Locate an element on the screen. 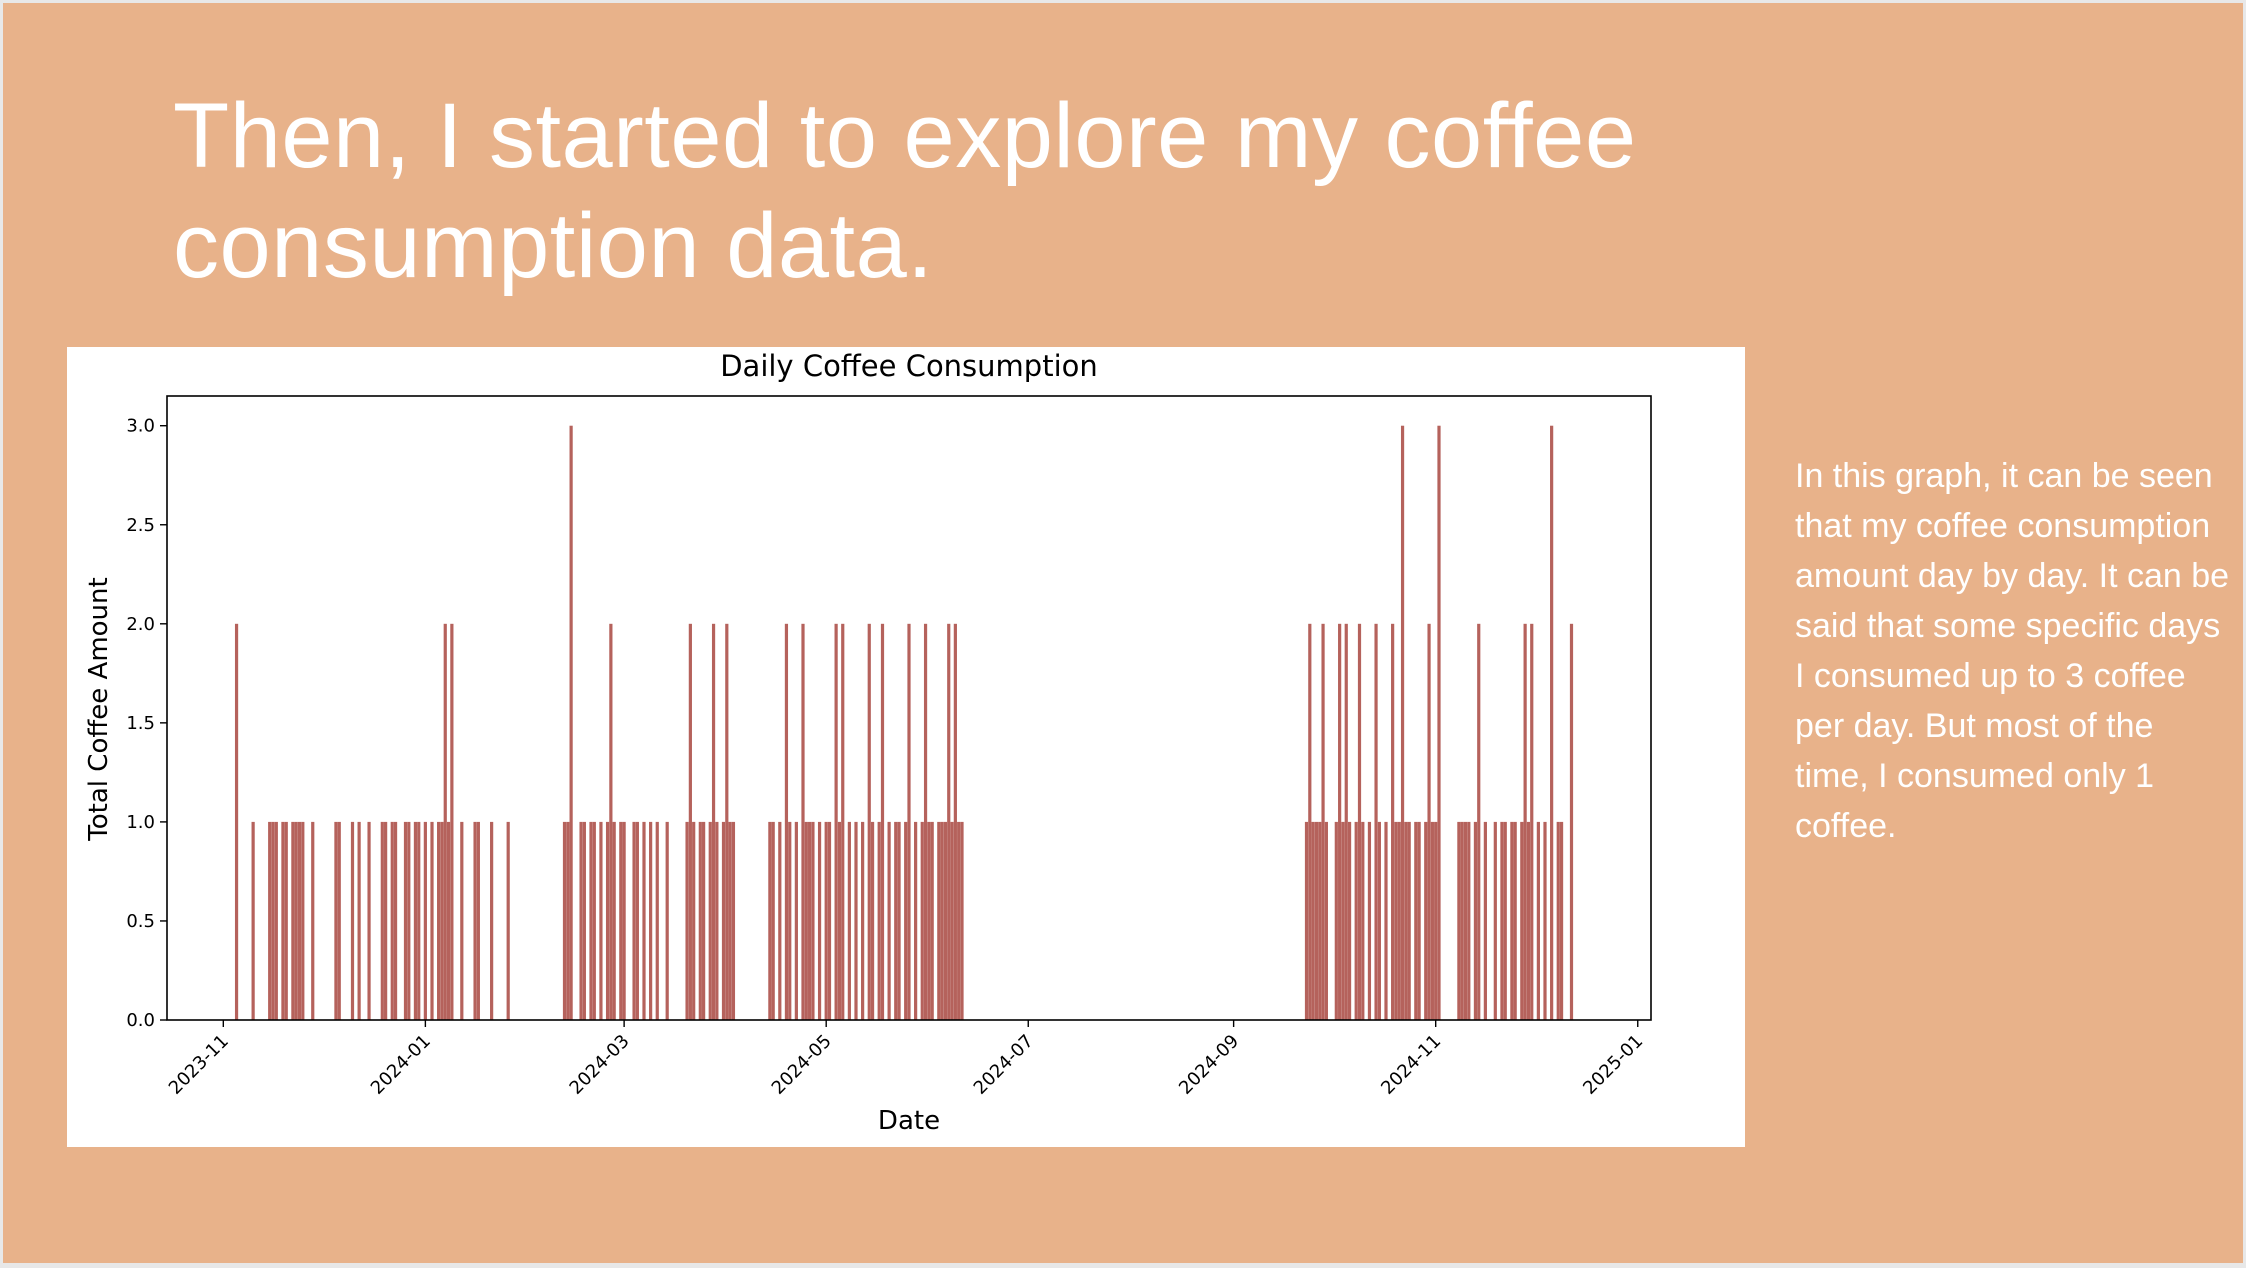  y-axis-label: Total Coffee Amount is located at coordinates (99, 709).